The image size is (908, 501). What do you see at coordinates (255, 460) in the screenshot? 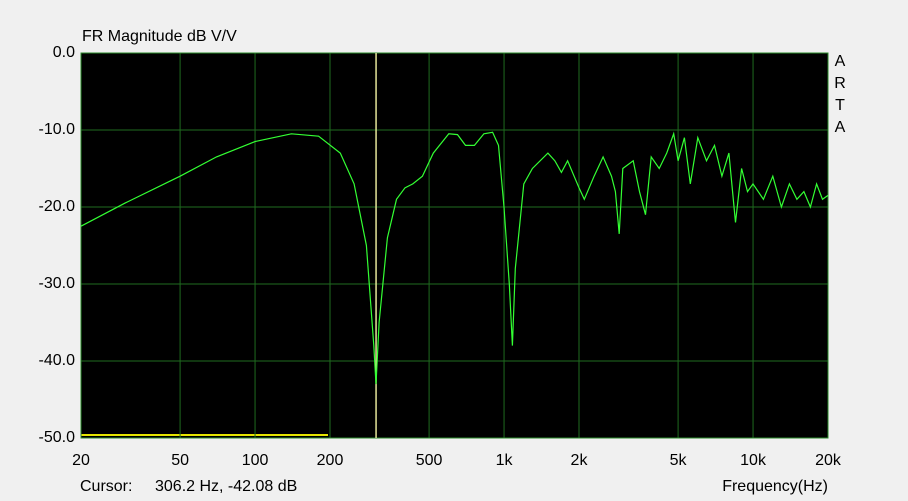
I see `x-tick-label: 100` at bounding box center [255, 460].